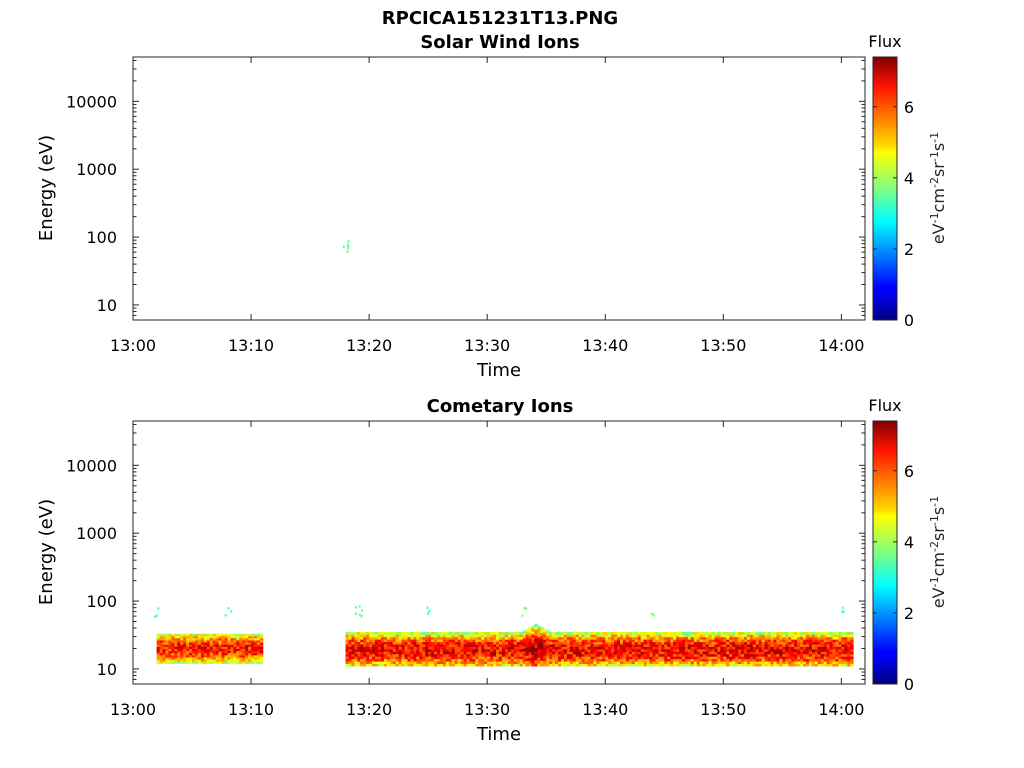 This screenshot has width=1024, height=768. Describe the element at coordinates (346, 247) in the screenshot. I see `heatmap-layer` at that location.